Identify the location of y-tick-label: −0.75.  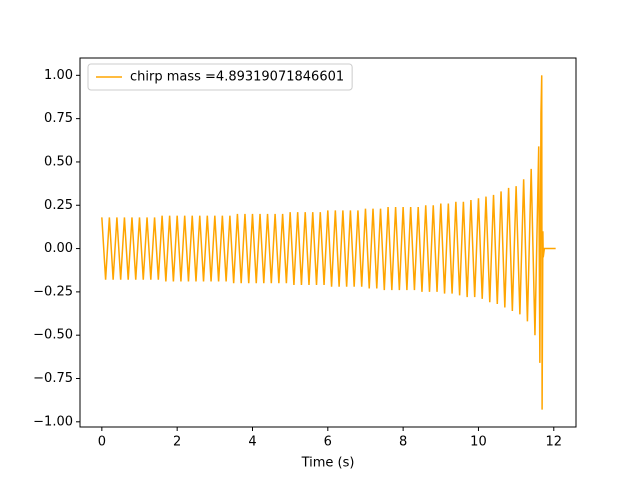
(53, 378).